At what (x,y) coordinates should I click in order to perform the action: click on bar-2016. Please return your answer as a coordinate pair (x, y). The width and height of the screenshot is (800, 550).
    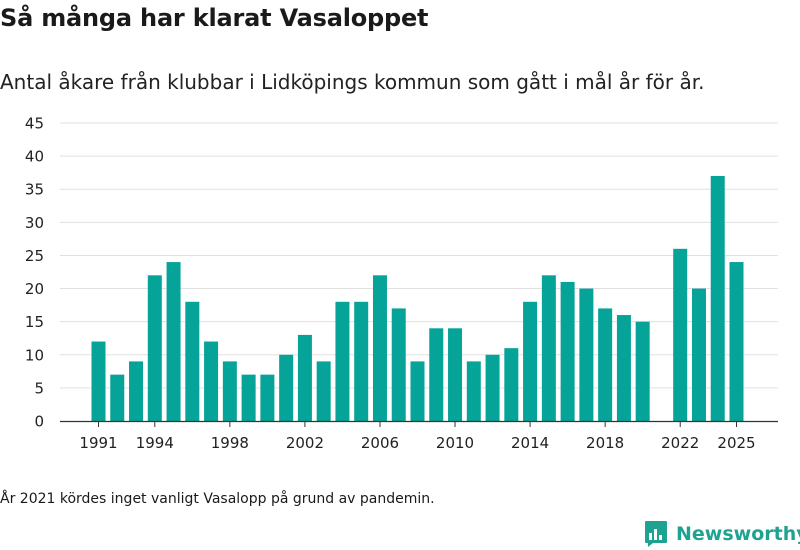
    Looking at the image, I should click on (567, 351).